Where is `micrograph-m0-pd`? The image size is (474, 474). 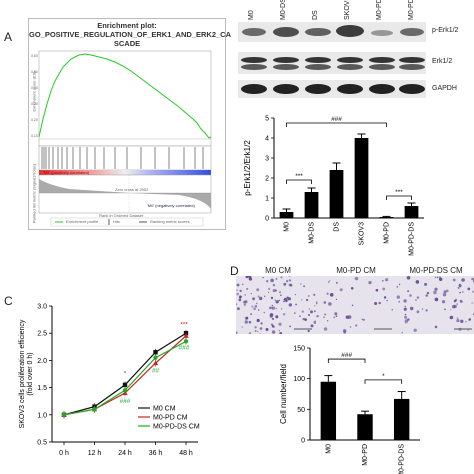 micrograph-m0-pd is located at coordinates (357, 305).